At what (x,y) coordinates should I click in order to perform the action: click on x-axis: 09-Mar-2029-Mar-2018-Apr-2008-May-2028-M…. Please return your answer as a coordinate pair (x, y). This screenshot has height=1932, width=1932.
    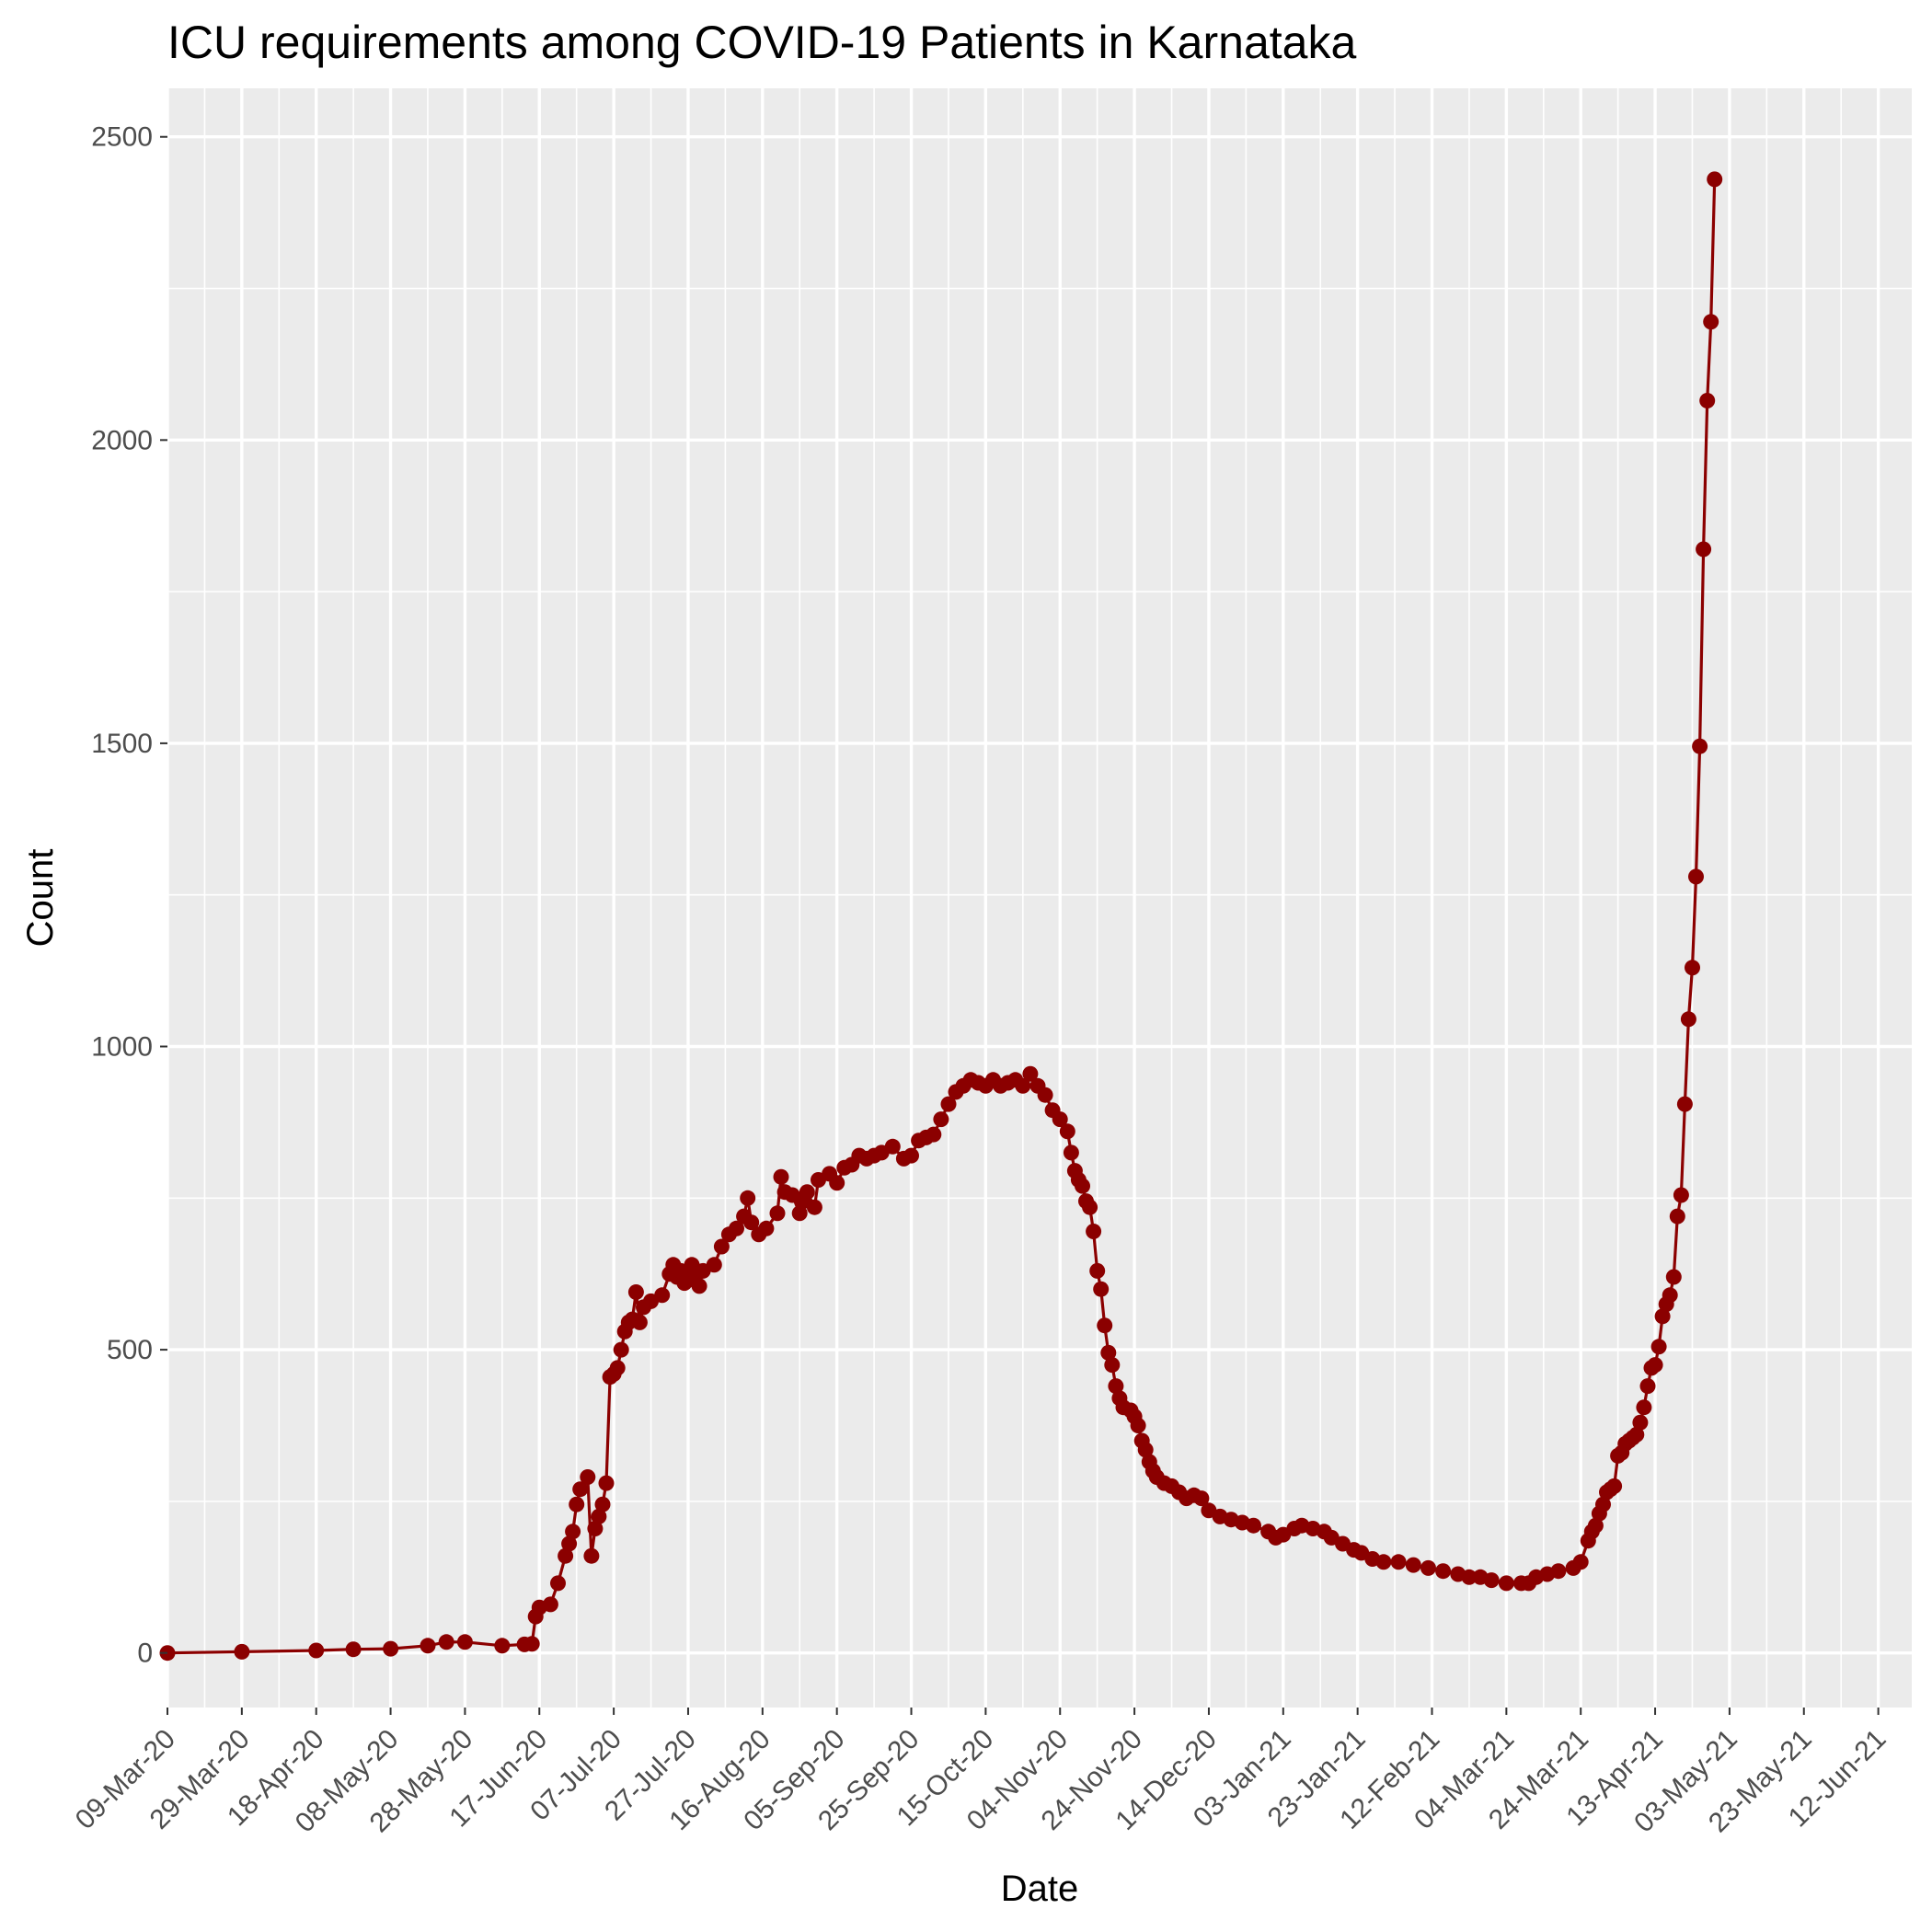
    Looking at the image, I should click on (981, 1773).